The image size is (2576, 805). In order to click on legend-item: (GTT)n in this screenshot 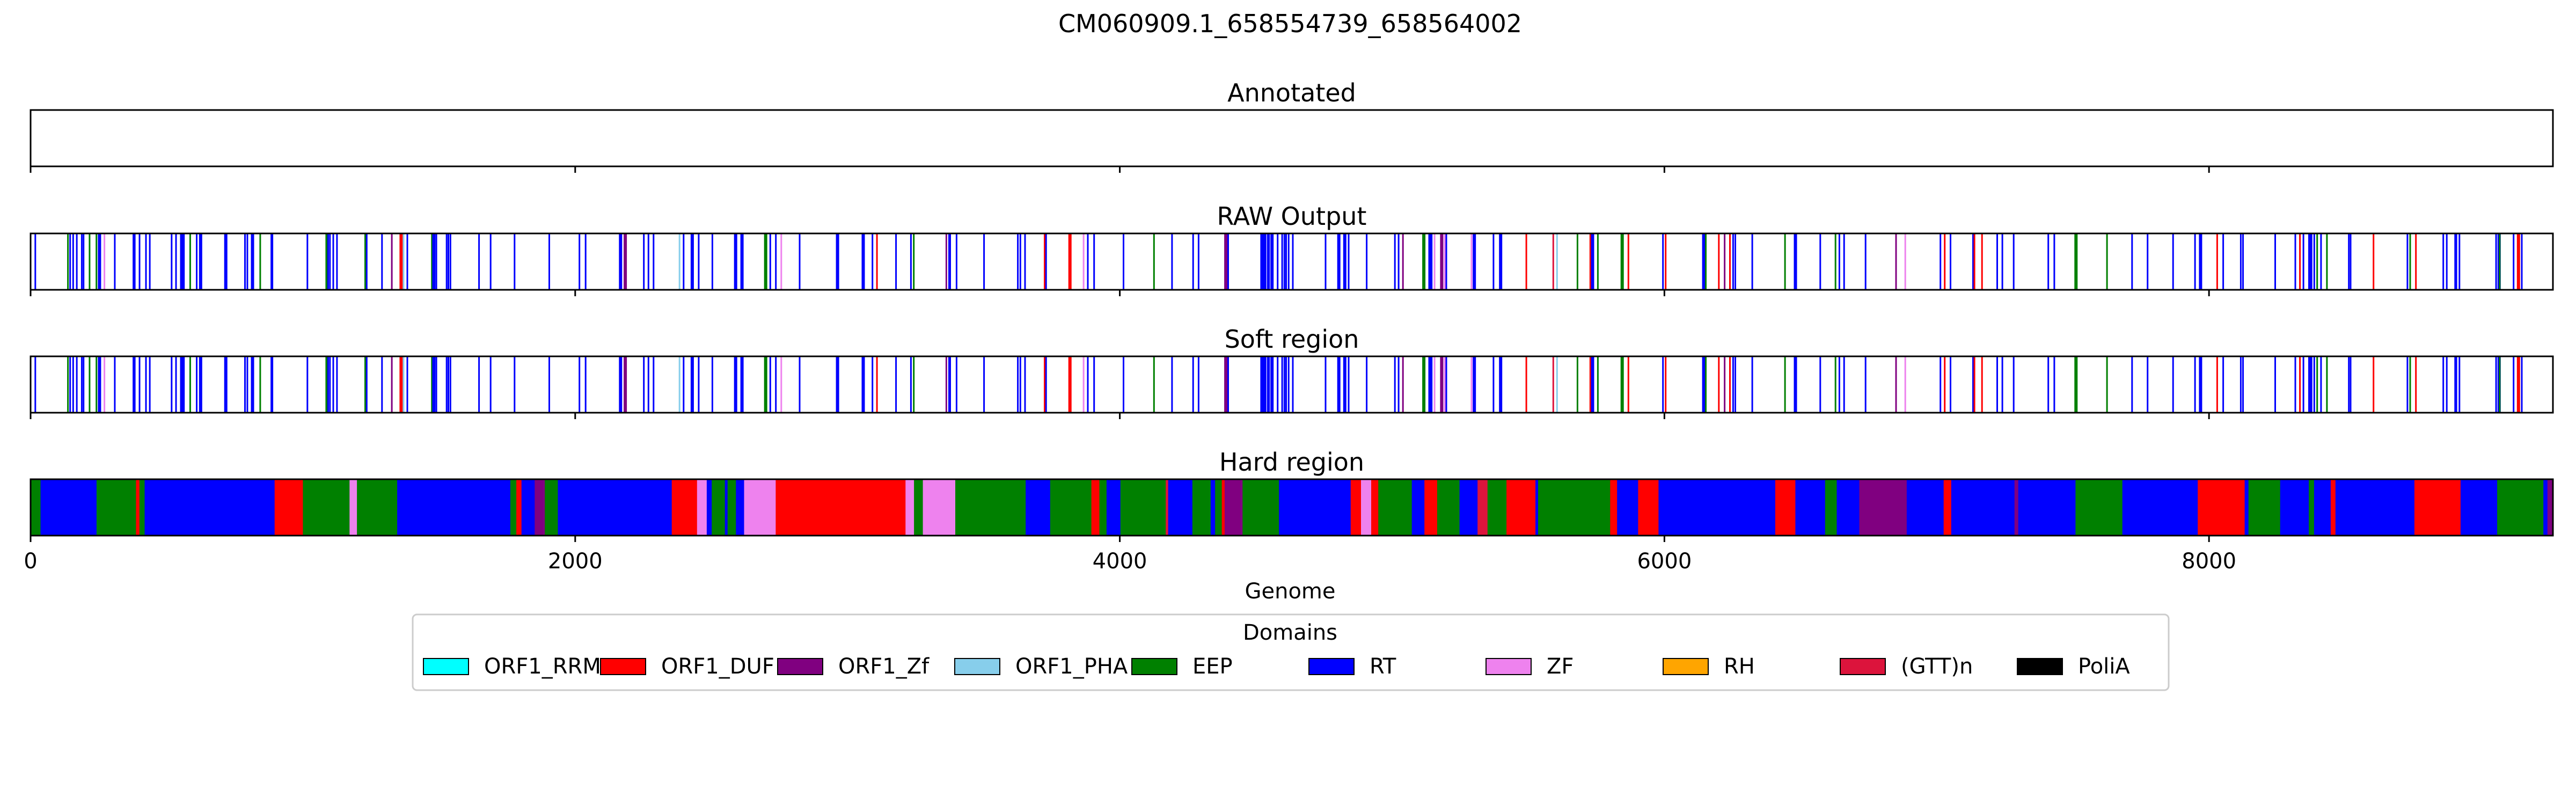, I will do `click(1906, 666)`.